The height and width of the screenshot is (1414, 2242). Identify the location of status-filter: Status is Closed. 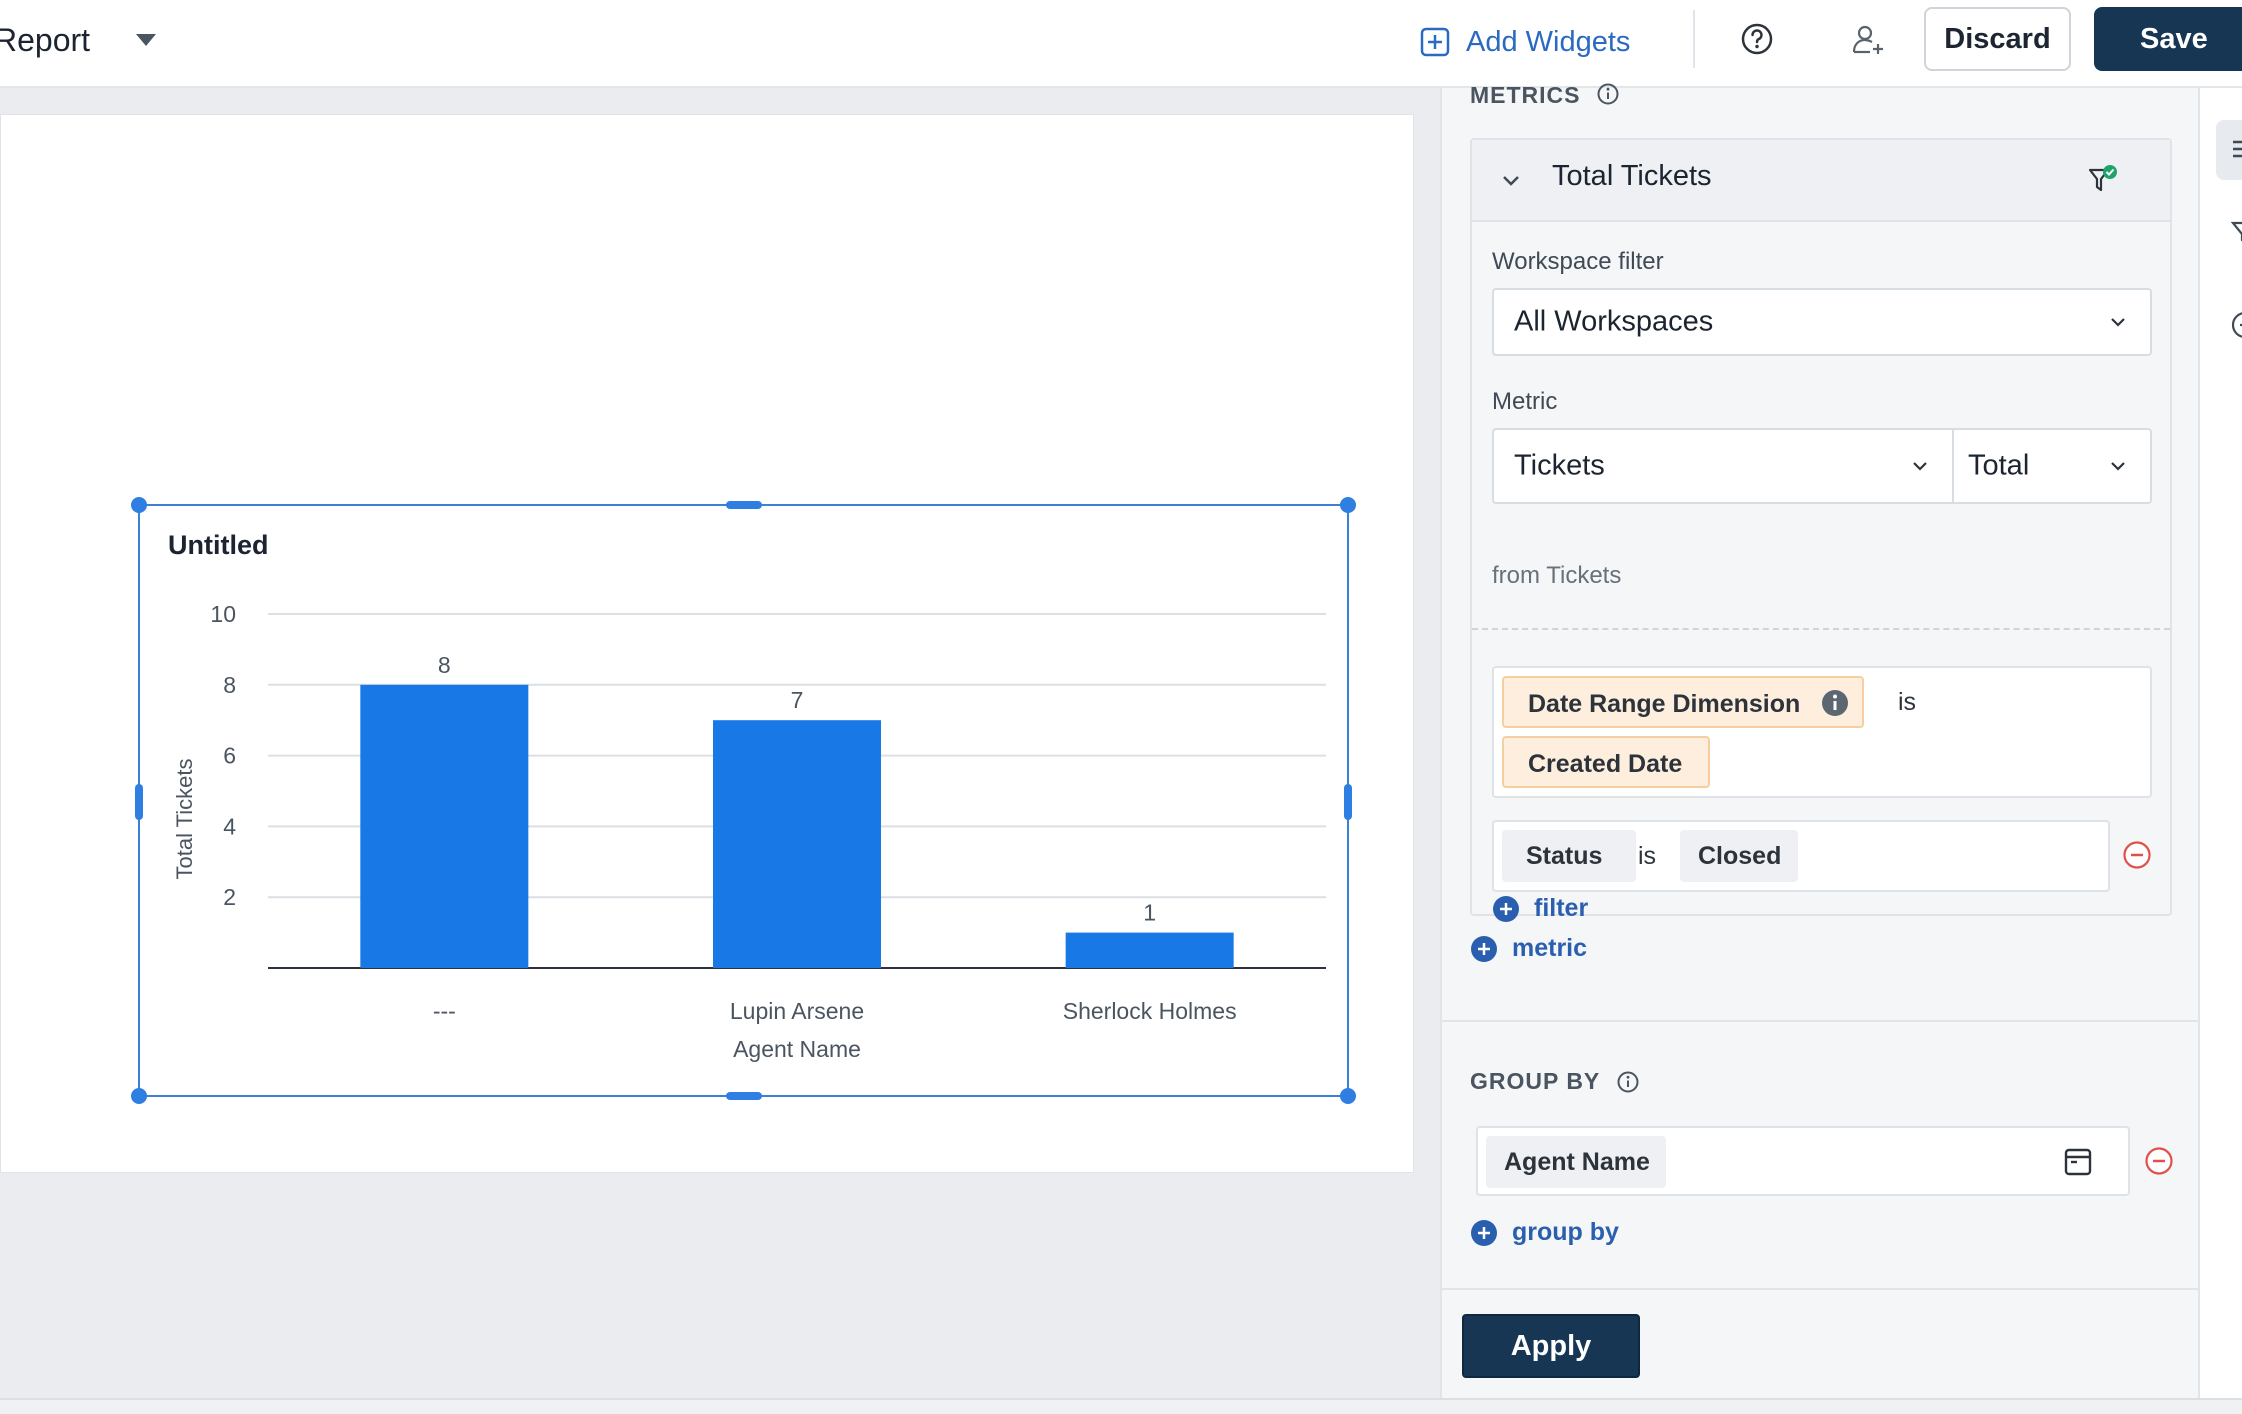
(1801, 856).